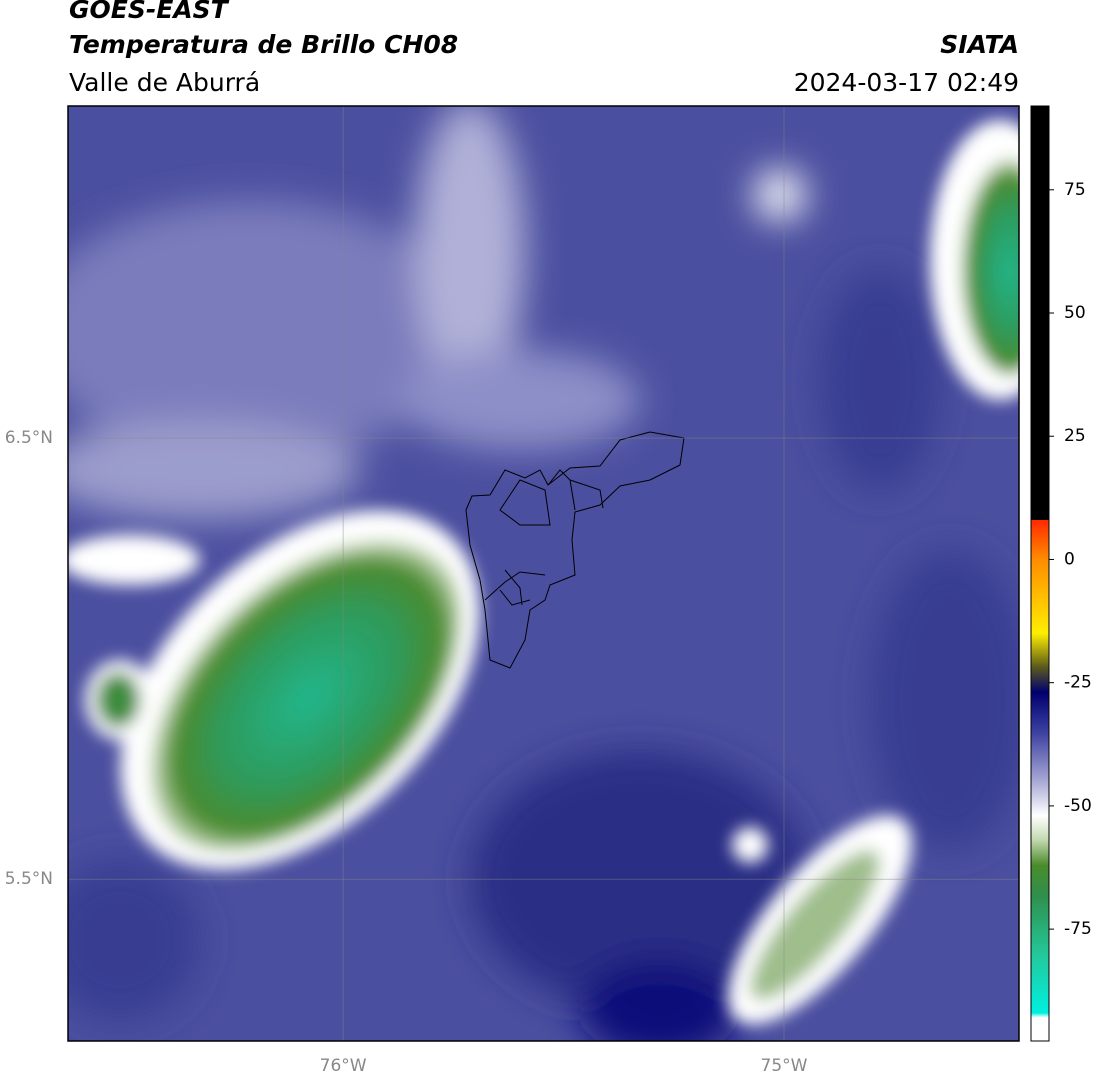 This screenshot has height=1082, width=1094. Describe the element at coordinates (575, 550) in the screenshot. I see `municipal-boundaries` at that location.